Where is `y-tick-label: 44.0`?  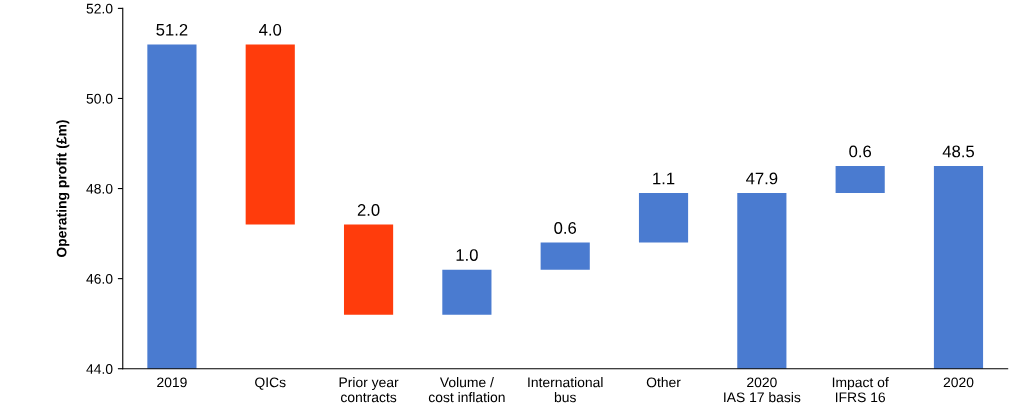 y-tick-label: 44.0 is located at coordinates (99, 369).